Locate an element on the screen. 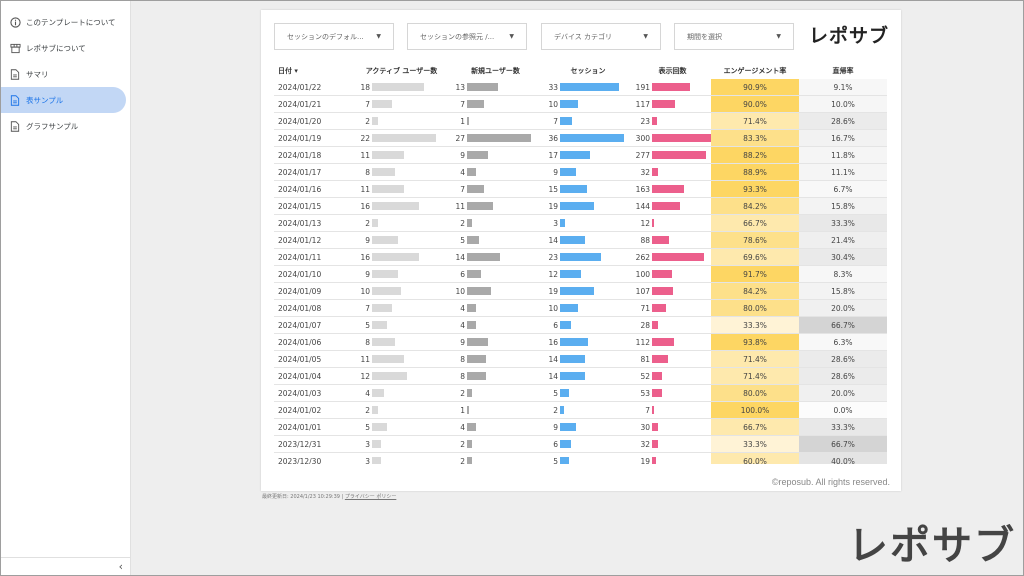  filter-session-source: セッションの参照元 /... ▼ is located at coordinates (467, 36).